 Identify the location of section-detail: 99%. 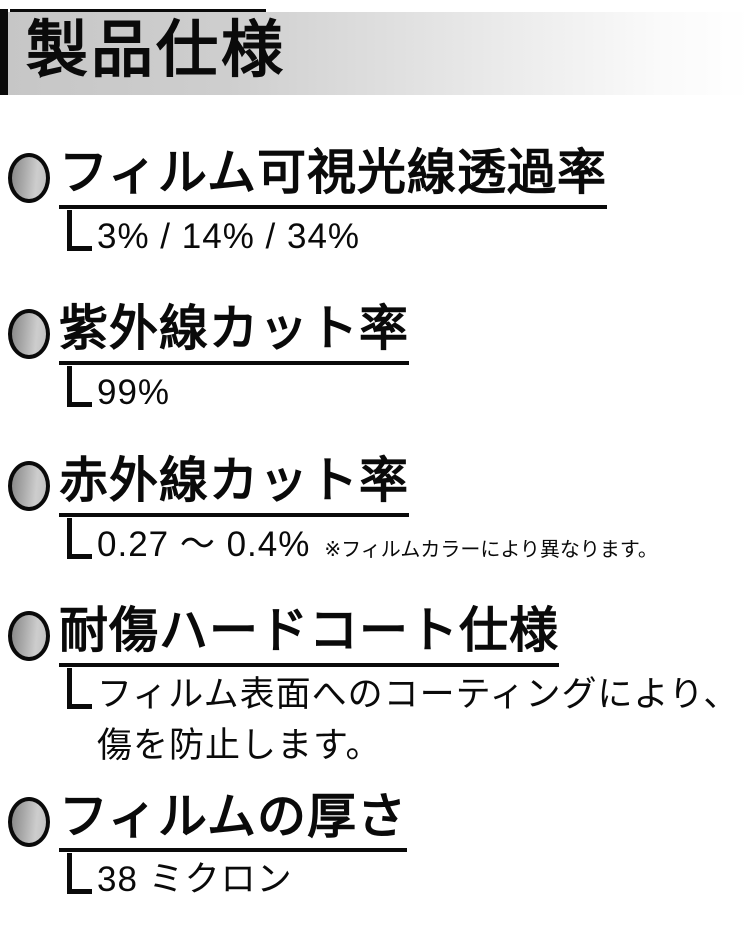
(408, 393).